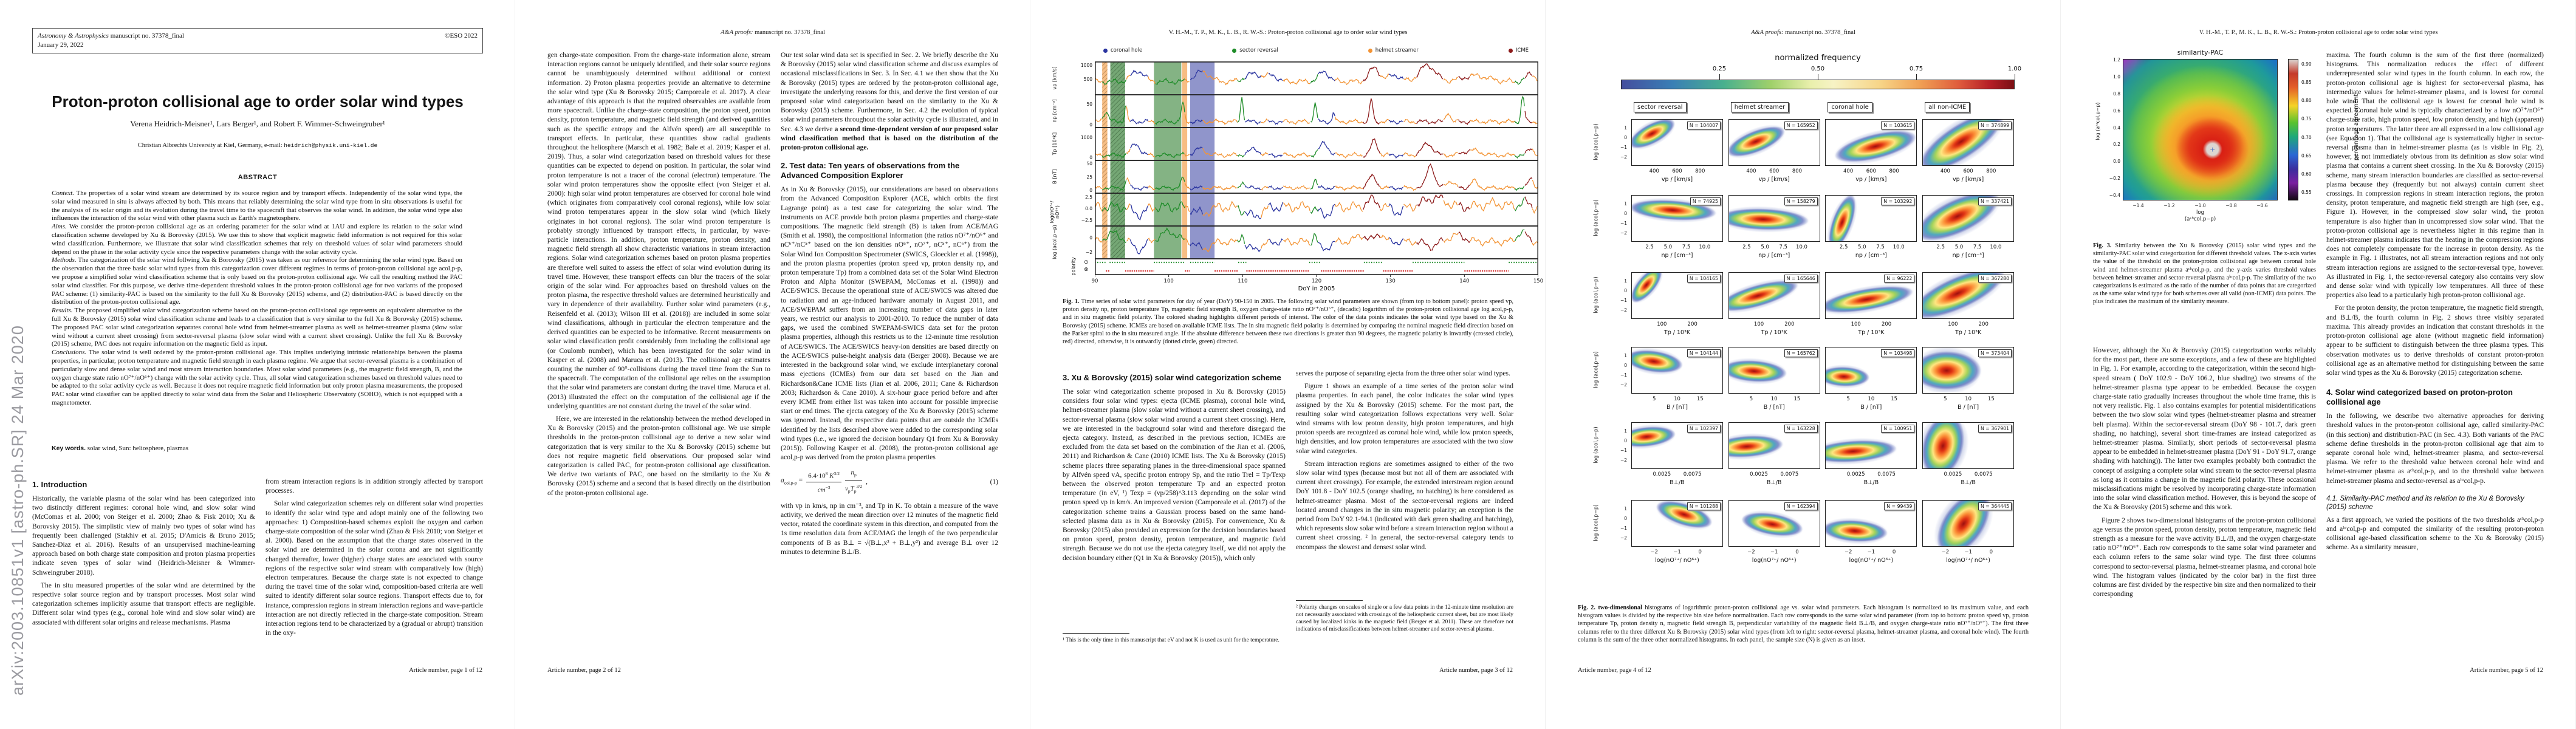  I want to click on fig2-xtick: 200, so click(1692, 324).